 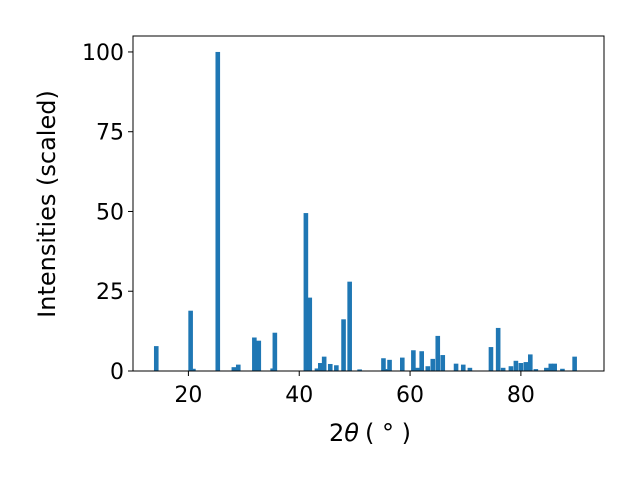 I want to click on x-tick-label-80: 80, so click(x=521, y=395).